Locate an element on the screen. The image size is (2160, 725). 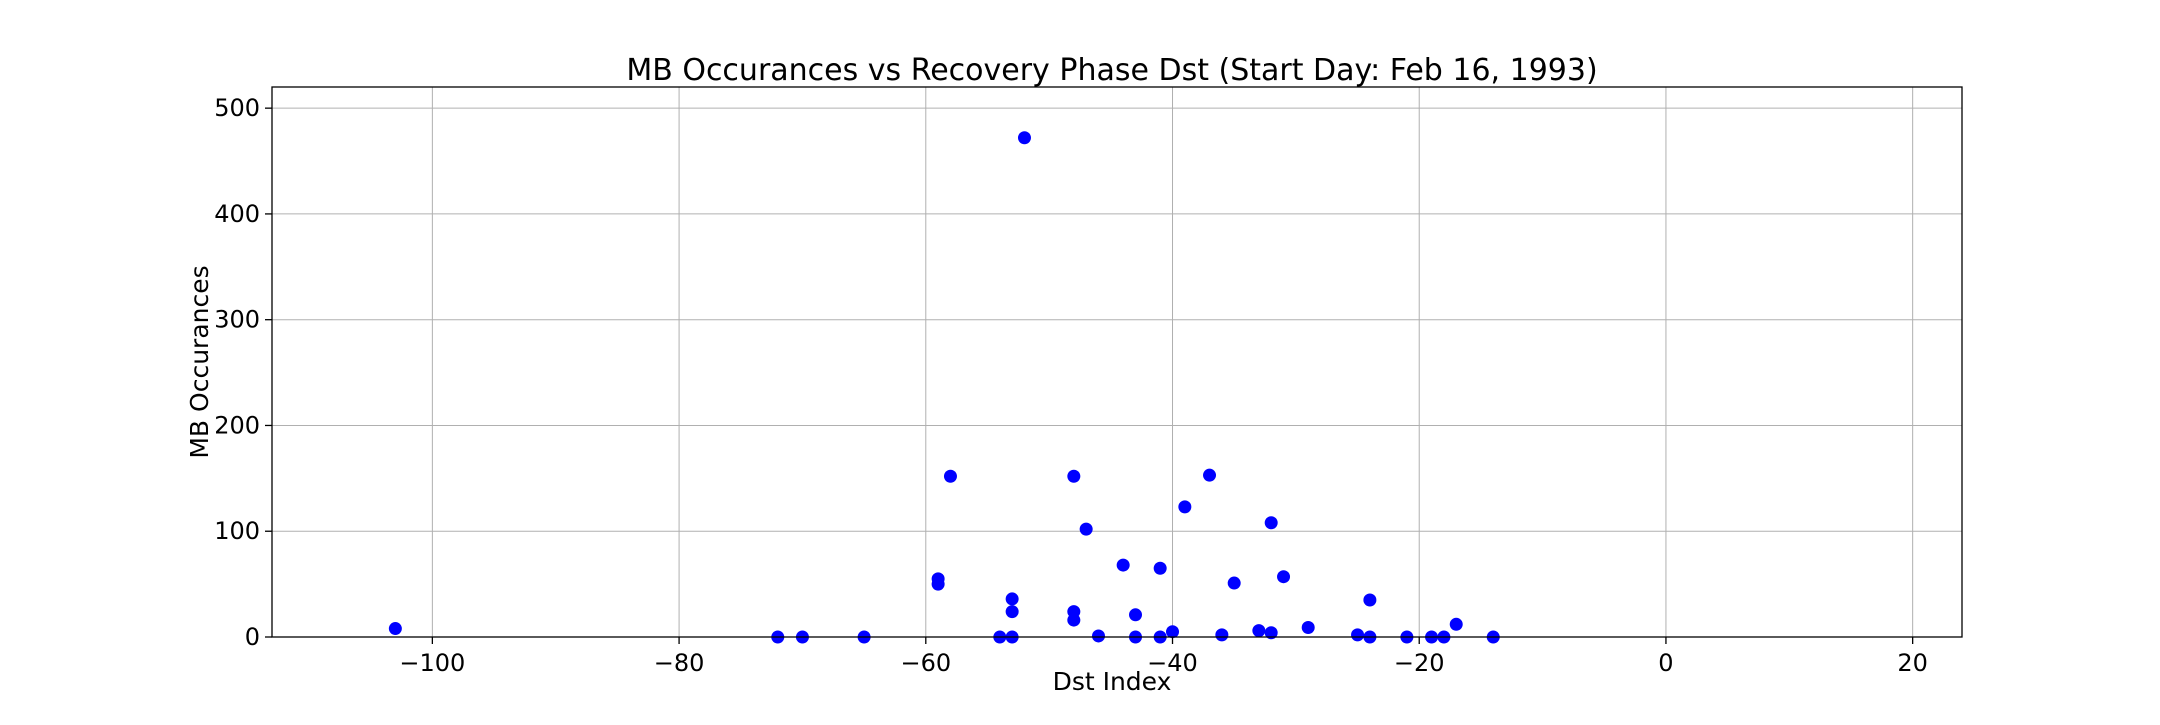
x-tick-label: 0 is located at coordinates (1665, 663).